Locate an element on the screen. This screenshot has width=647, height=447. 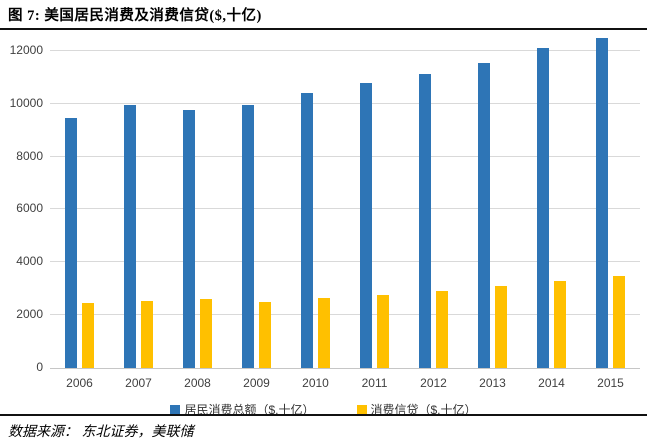
consumption-bar-2009 is located at coordinates (248, 236).